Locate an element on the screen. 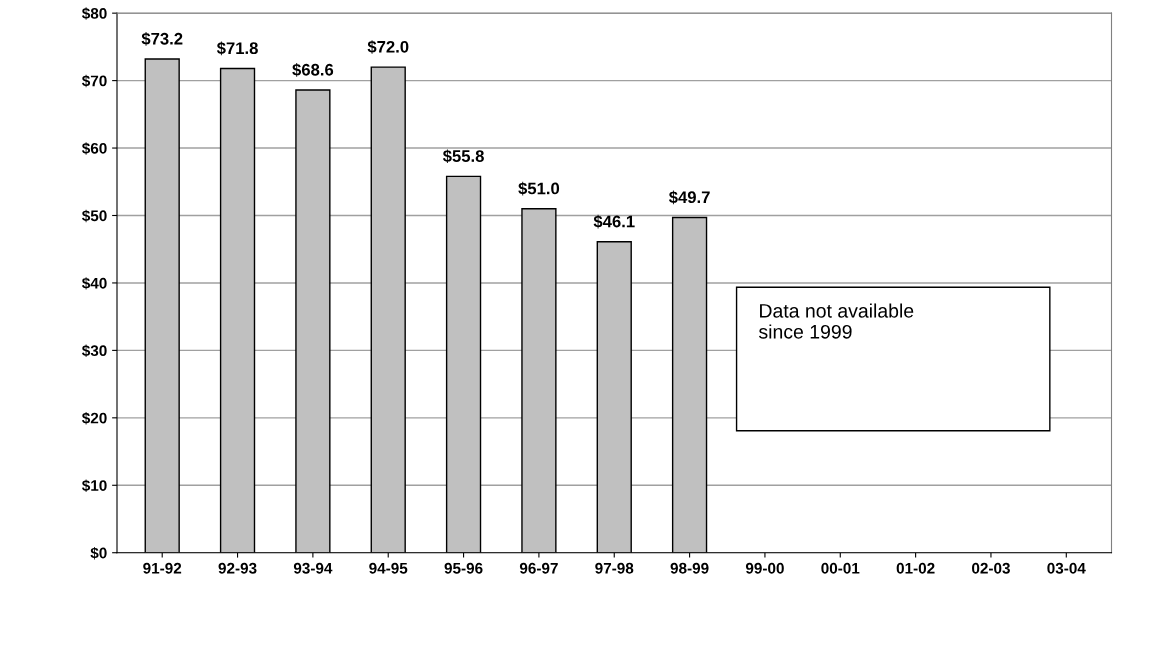 This screenshot has height=658, width=1170. x-tick-label: 96-97 is located at coordinates (538, 568).